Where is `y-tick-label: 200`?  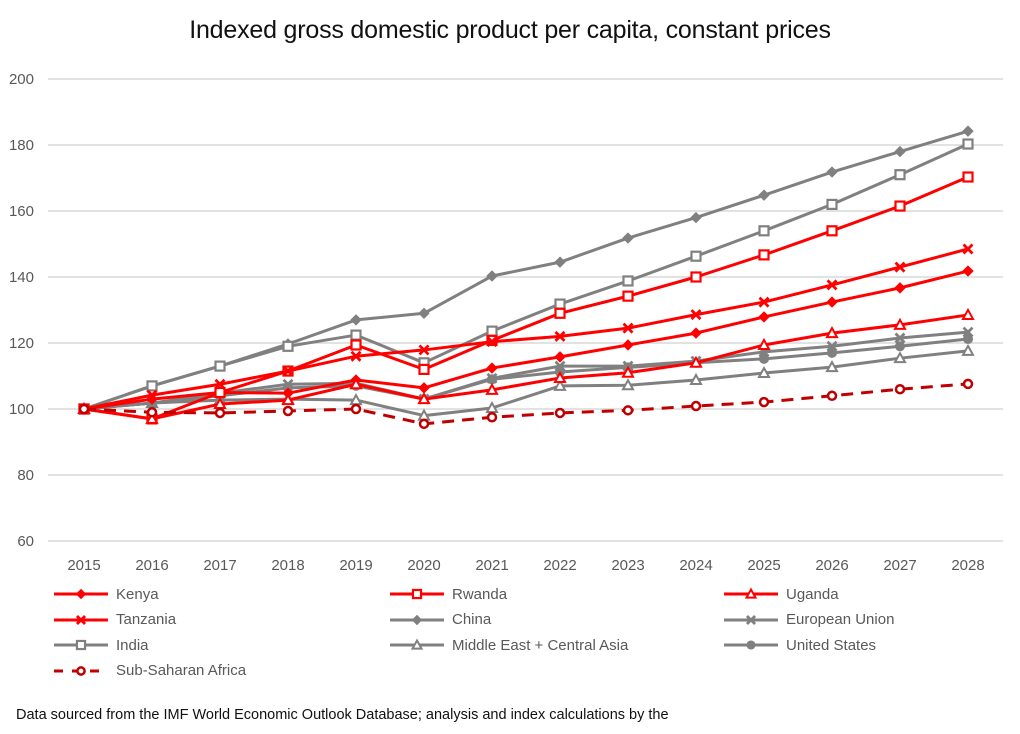 y-tick-label: 200 is located at coordinates (21, 79).